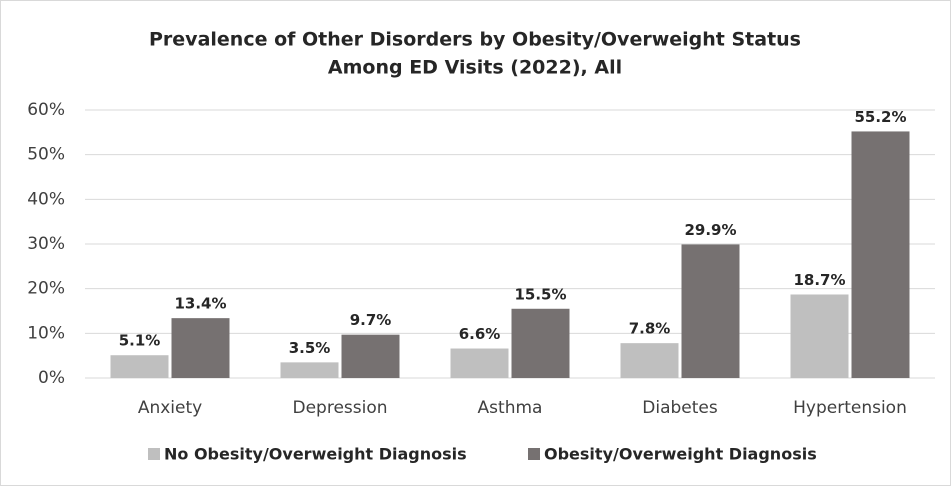 Image resolution: width=951 pixels, height=486 pixels. What do you see at coordinates (310, 348) in the screenshot?
I see `value-label: 3.5%` at bounding box center [310, 348].